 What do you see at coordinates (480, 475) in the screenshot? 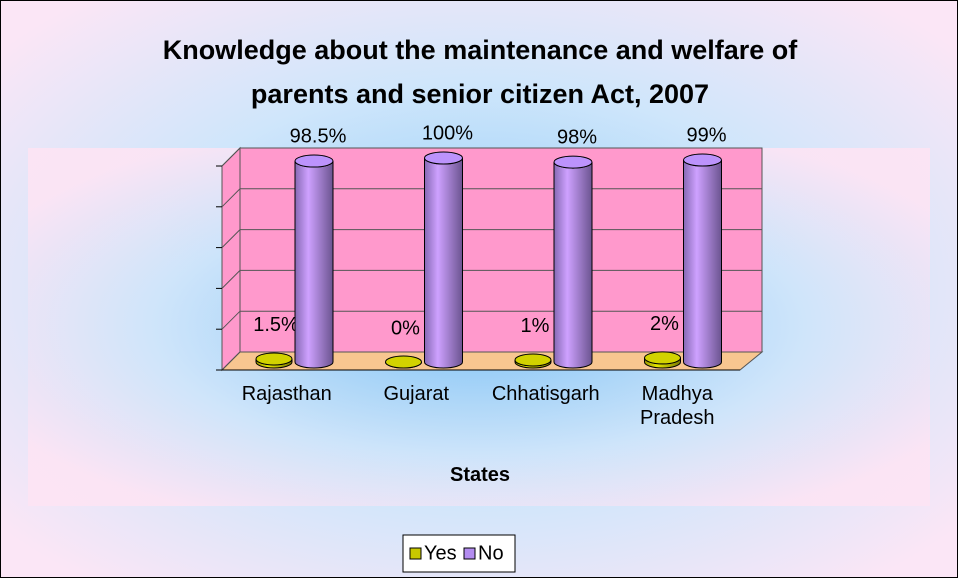
I see `x-axis-label: States` at bounding box center [480, 475].